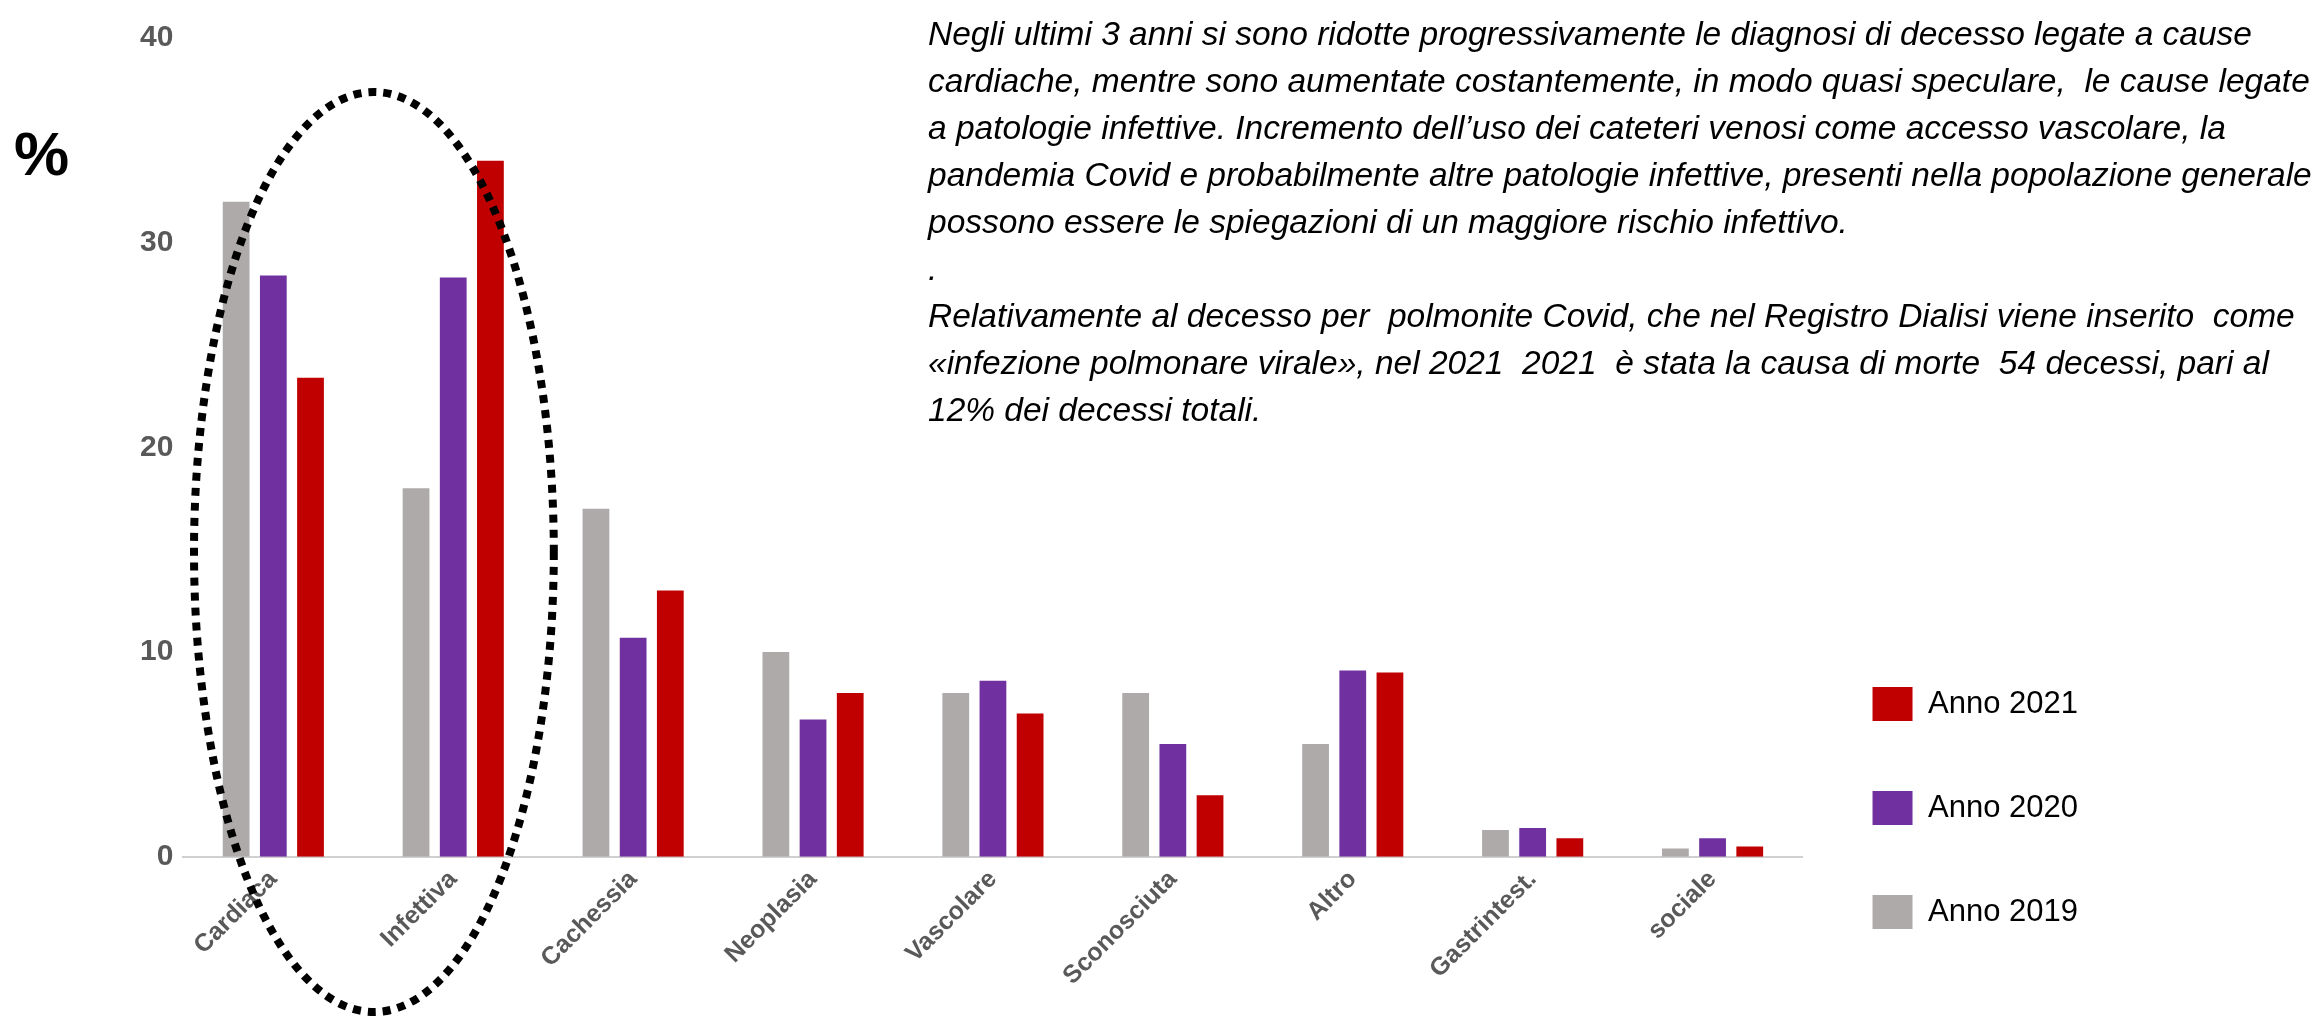 This screenshot has width=2318, height=1019. Describe the element at coordinates (156, 240) in the screenshot. I see `y-tick-label: 30` at that location.